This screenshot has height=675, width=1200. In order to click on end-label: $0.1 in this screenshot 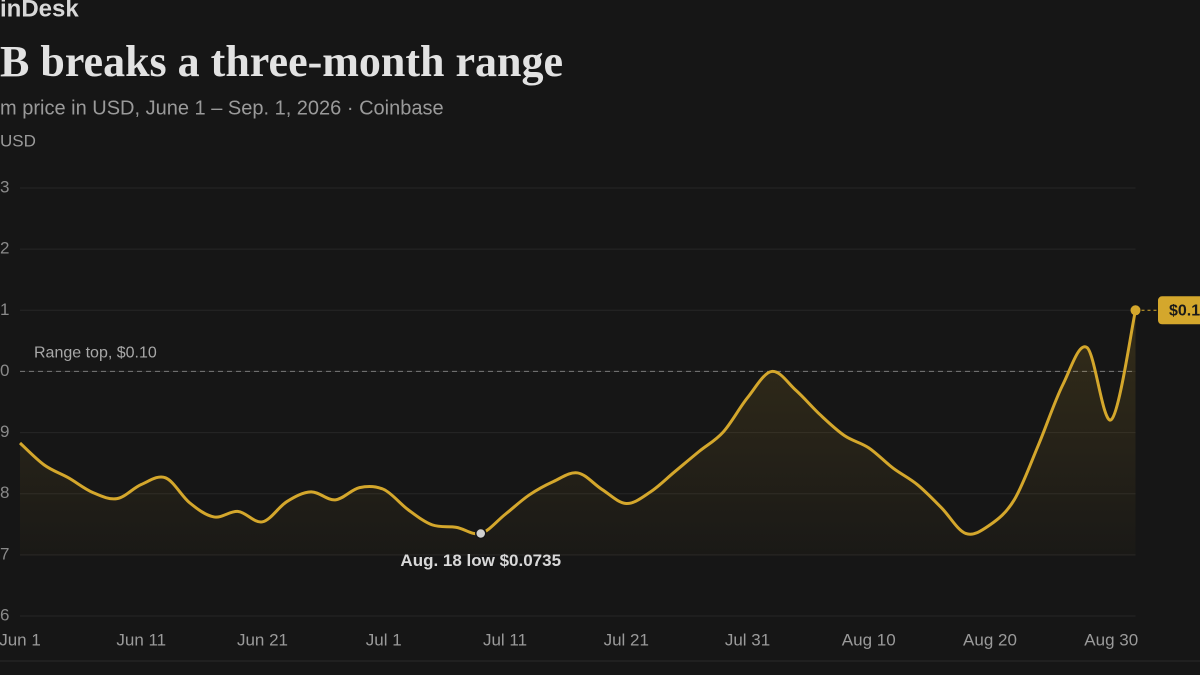, I will do `click(1184, 311)`.